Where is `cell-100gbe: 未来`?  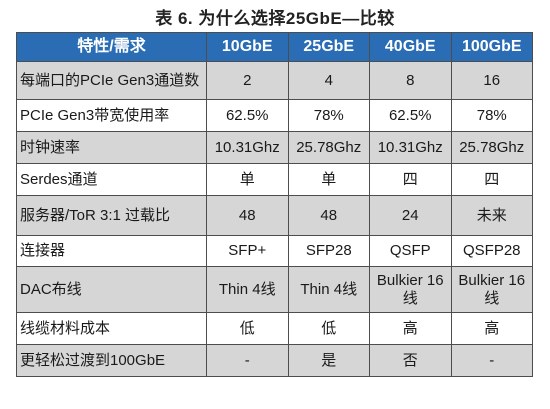
cell-100gbe: 未来 is located at coordinates (491, 215).